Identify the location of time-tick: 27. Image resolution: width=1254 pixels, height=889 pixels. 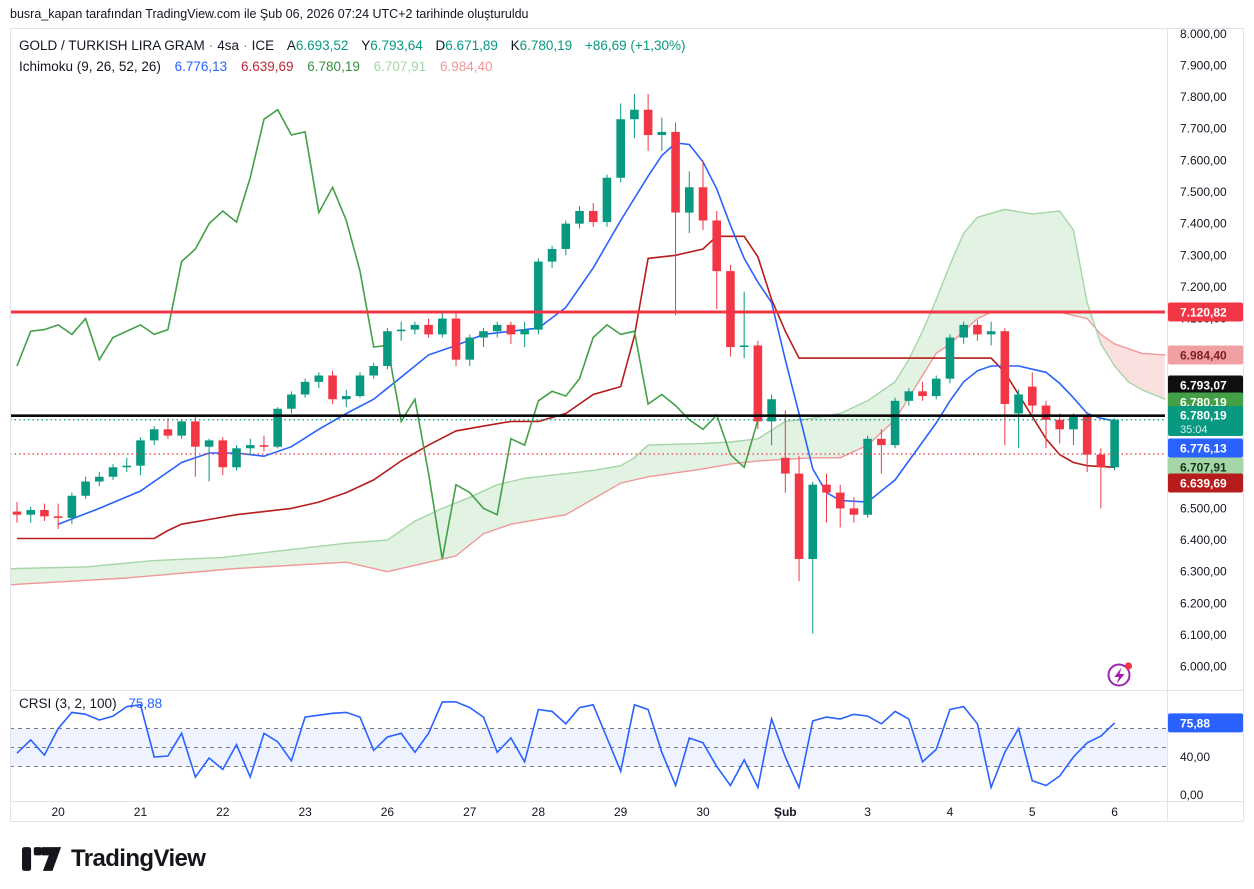
(470, 812).